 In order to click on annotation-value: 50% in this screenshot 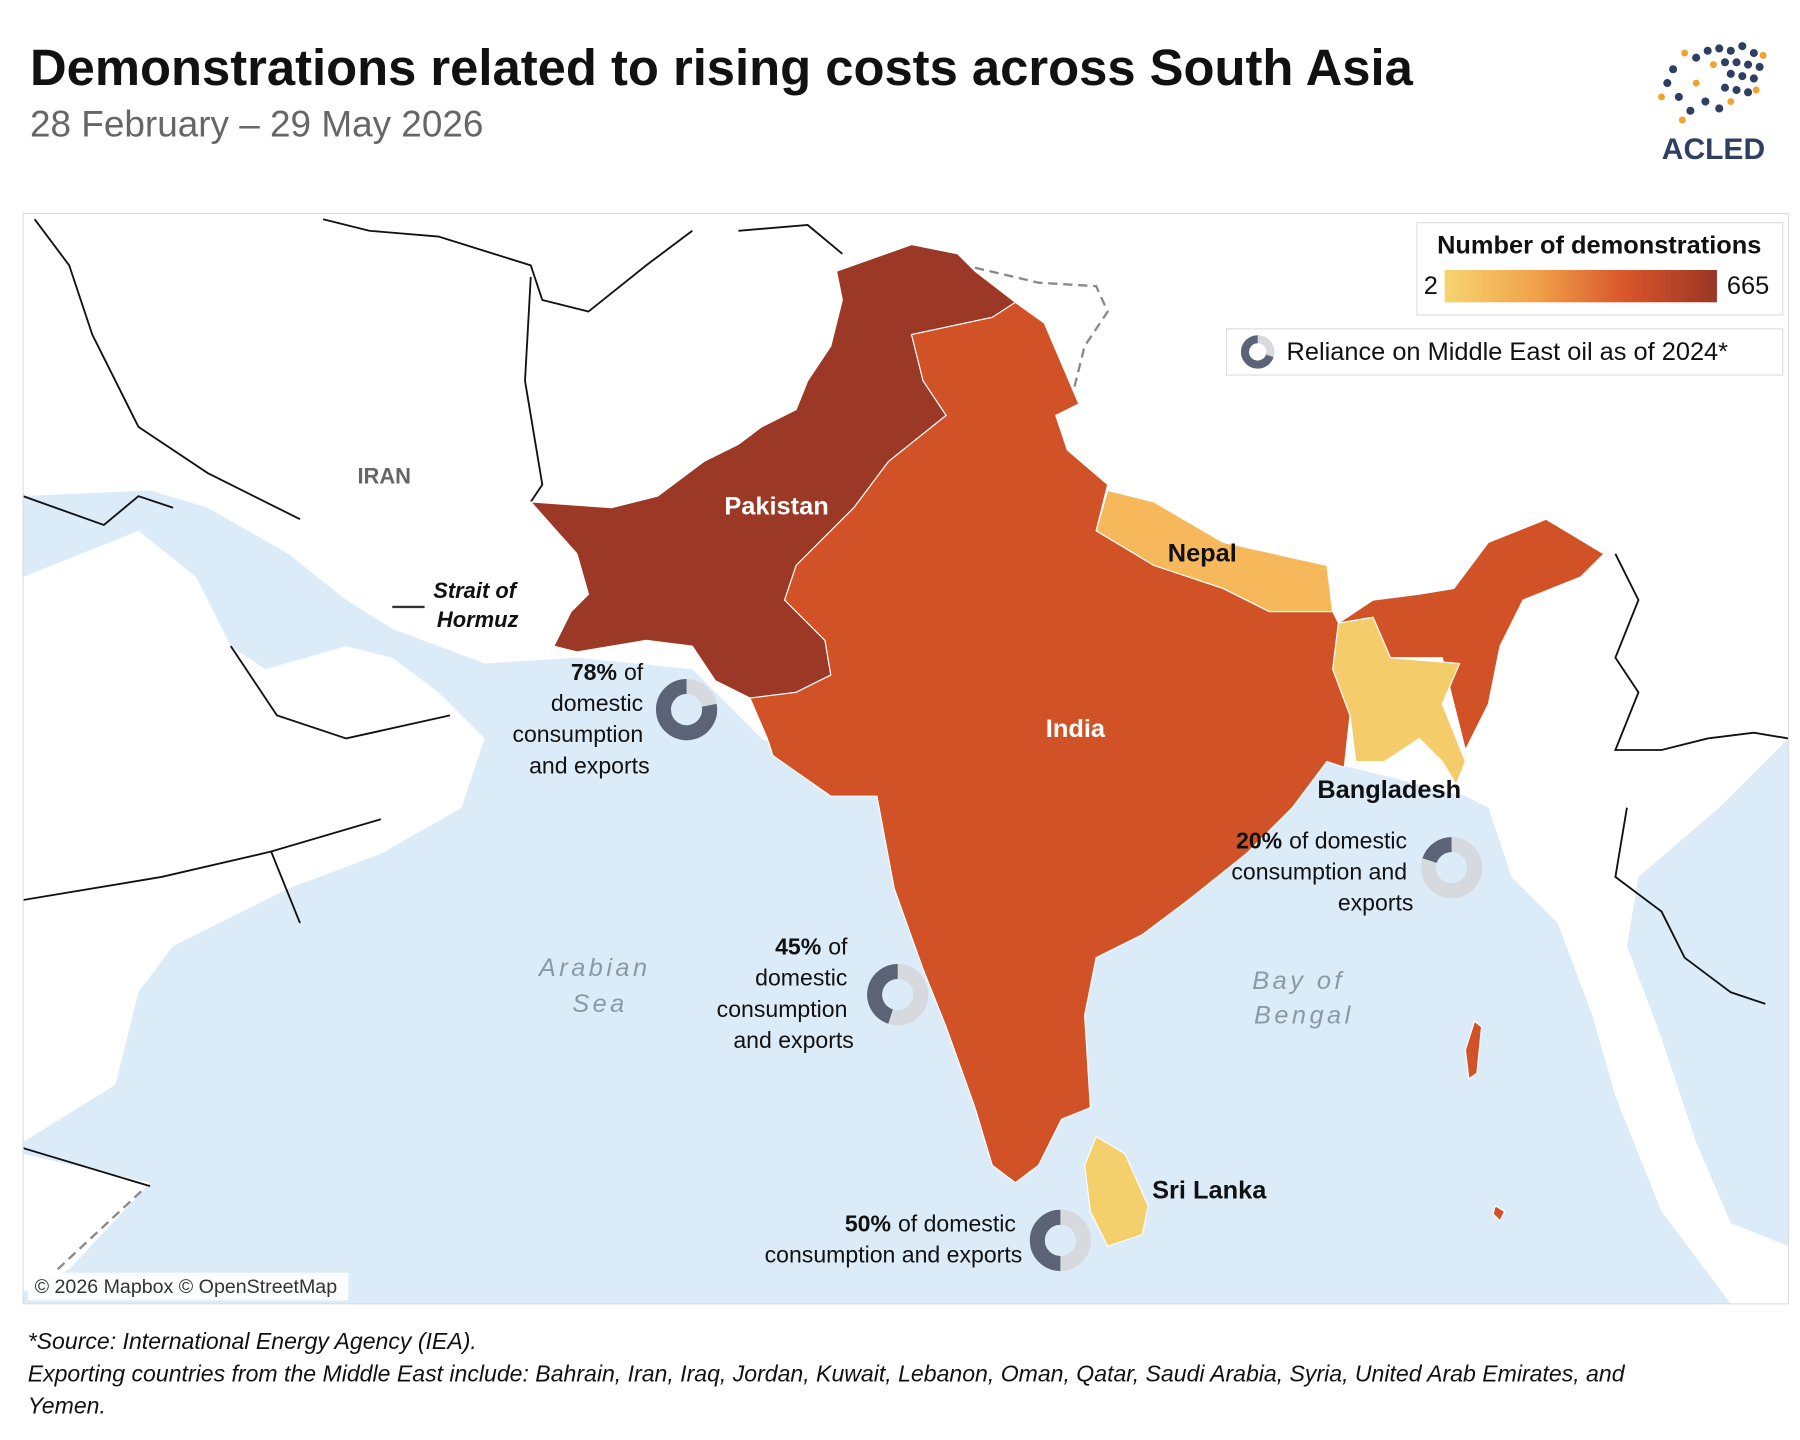, I will do `click(868, 1223)`.